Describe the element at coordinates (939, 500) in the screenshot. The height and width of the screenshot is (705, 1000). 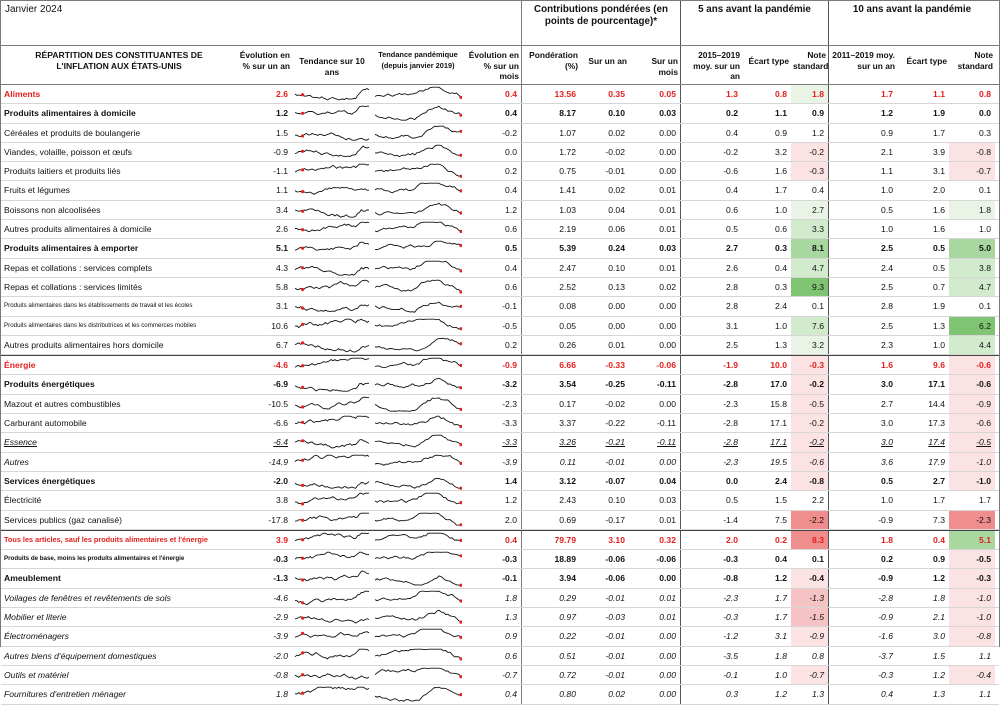
I see `cell-10y-sd: 1.7` at that location.